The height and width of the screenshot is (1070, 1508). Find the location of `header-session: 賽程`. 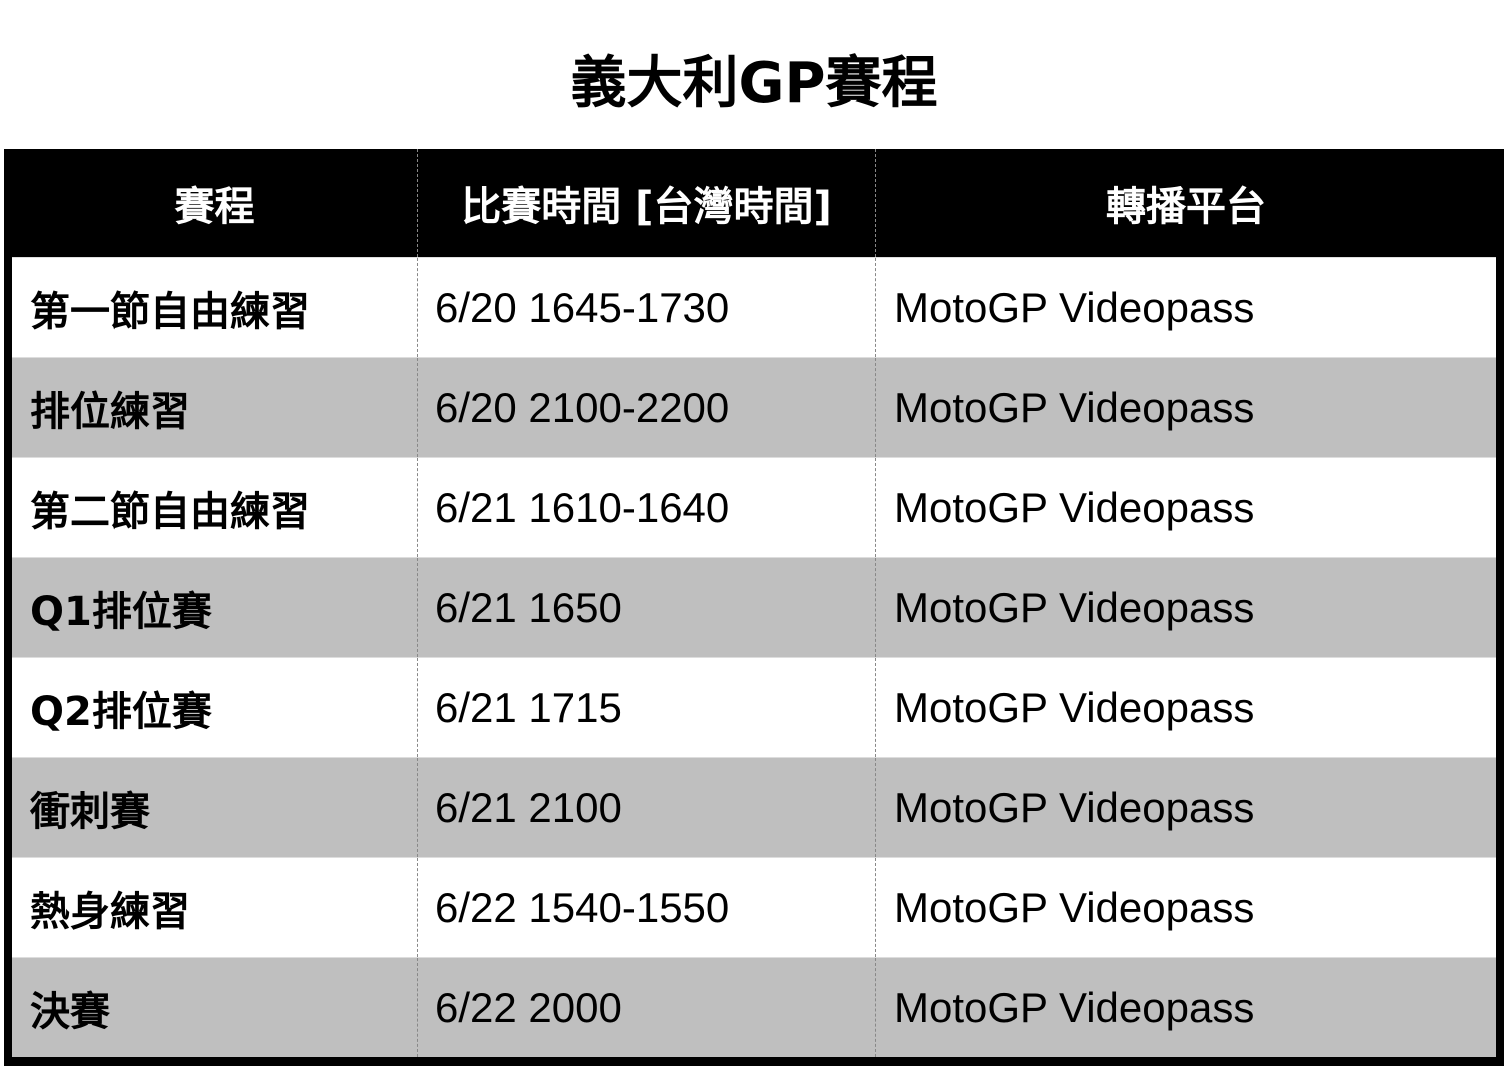

header-session: 賽程 is located at coordinates (214, 207).